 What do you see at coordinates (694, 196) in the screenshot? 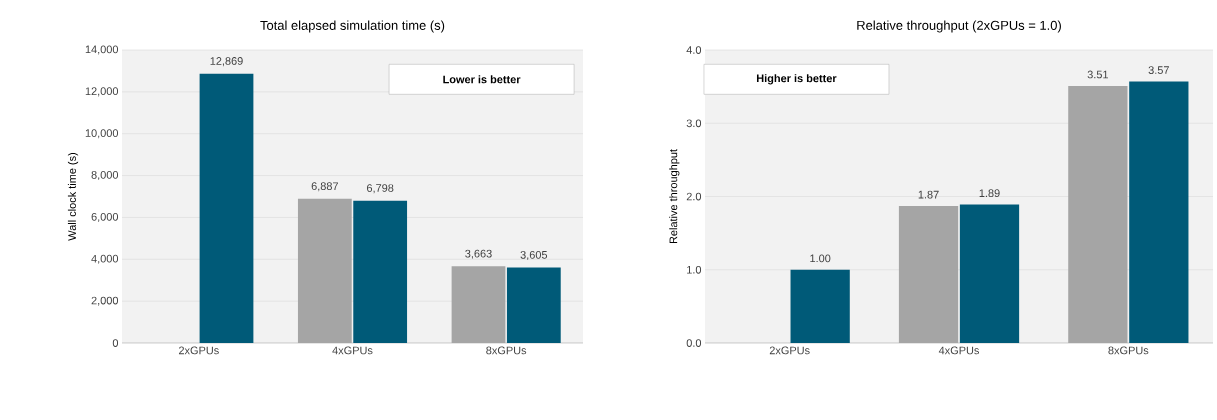
I see `y-tick-label: 2.0` at bounding box center [694, 196].